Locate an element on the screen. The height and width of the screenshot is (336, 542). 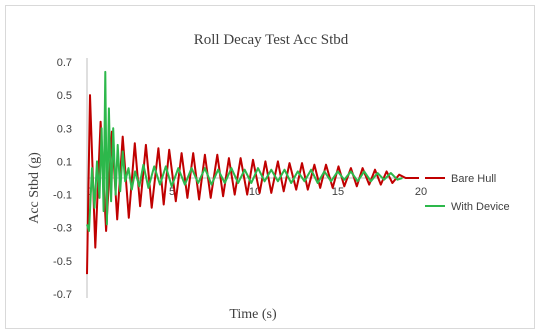
y-tick-label: -0.7 is located at coordinates (62, 295).